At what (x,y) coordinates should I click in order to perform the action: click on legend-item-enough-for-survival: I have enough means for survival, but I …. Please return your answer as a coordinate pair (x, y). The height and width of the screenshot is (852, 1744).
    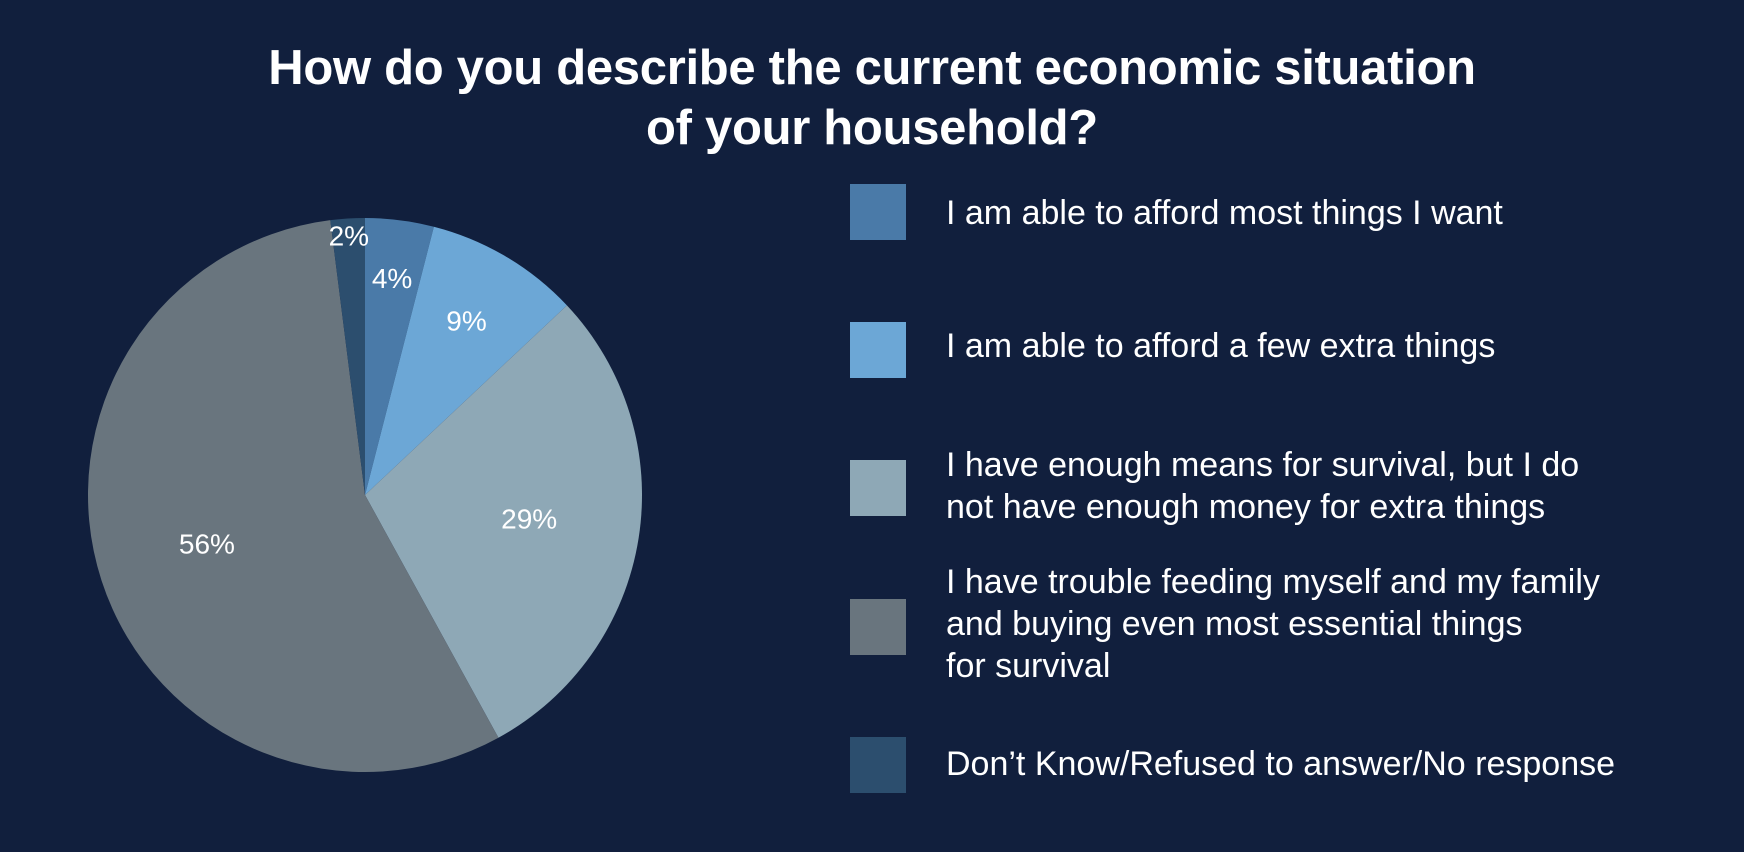
    Looking at the image, I should click on (1290, 498).